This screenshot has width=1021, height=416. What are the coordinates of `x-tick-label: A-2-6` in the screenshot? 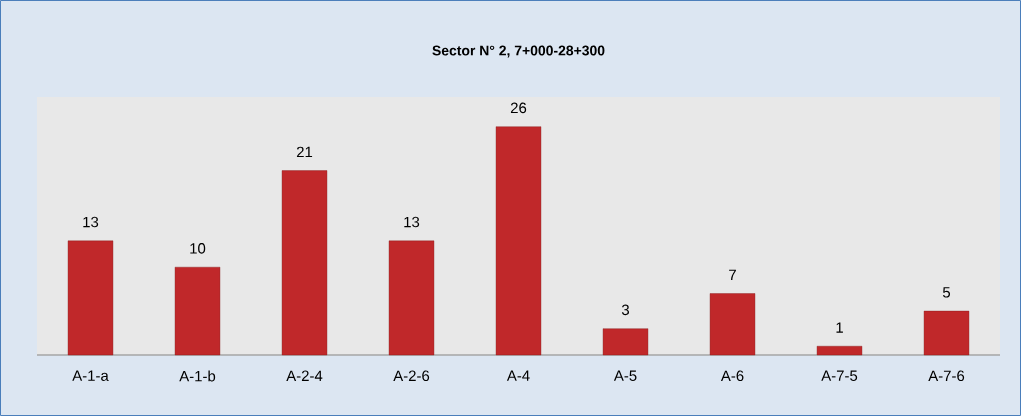 It's located at (411, 376).